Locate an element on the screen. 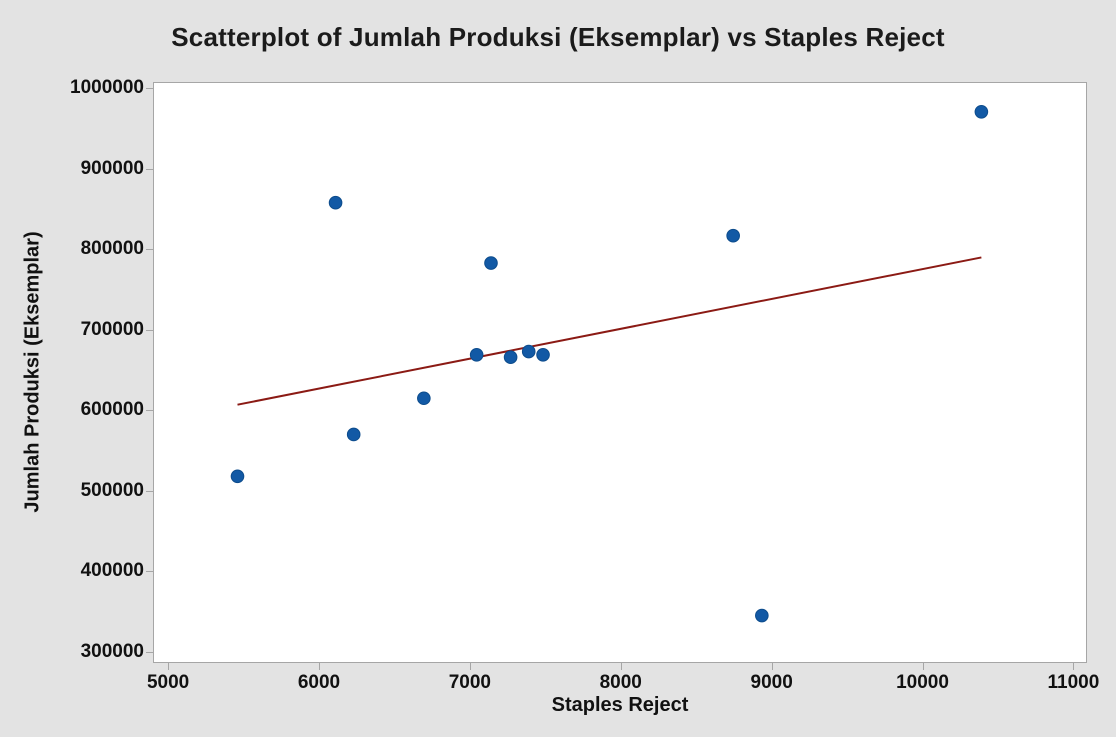  x-tick-label: 9000 is located at coordinates (771, 682).